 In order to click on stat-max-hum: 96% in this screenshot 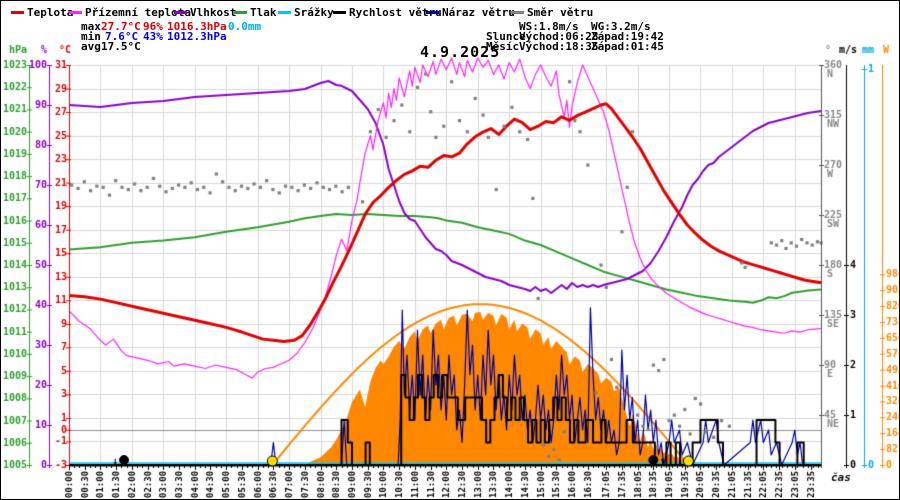, I will do `click(153, 26)`.